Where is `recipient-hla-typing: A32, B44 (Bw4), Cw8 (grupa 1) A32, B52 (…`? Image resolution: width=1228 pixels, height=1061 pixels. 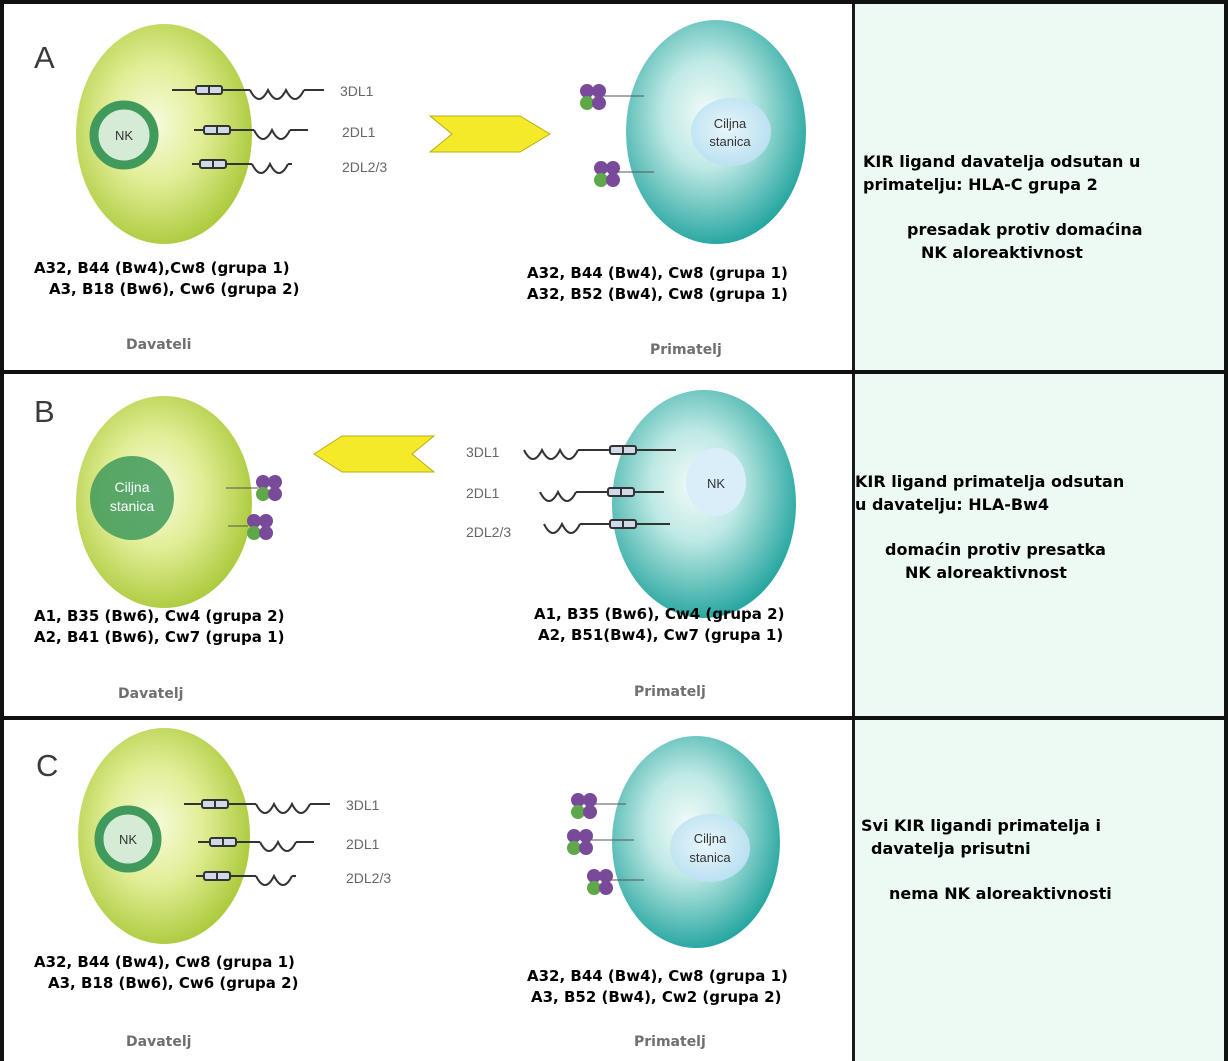
recipient-hla-typing: A32, B44 (Bw4), Cw8 (grupa 1) A32, B52 (… is located at coordinates (657, 284).